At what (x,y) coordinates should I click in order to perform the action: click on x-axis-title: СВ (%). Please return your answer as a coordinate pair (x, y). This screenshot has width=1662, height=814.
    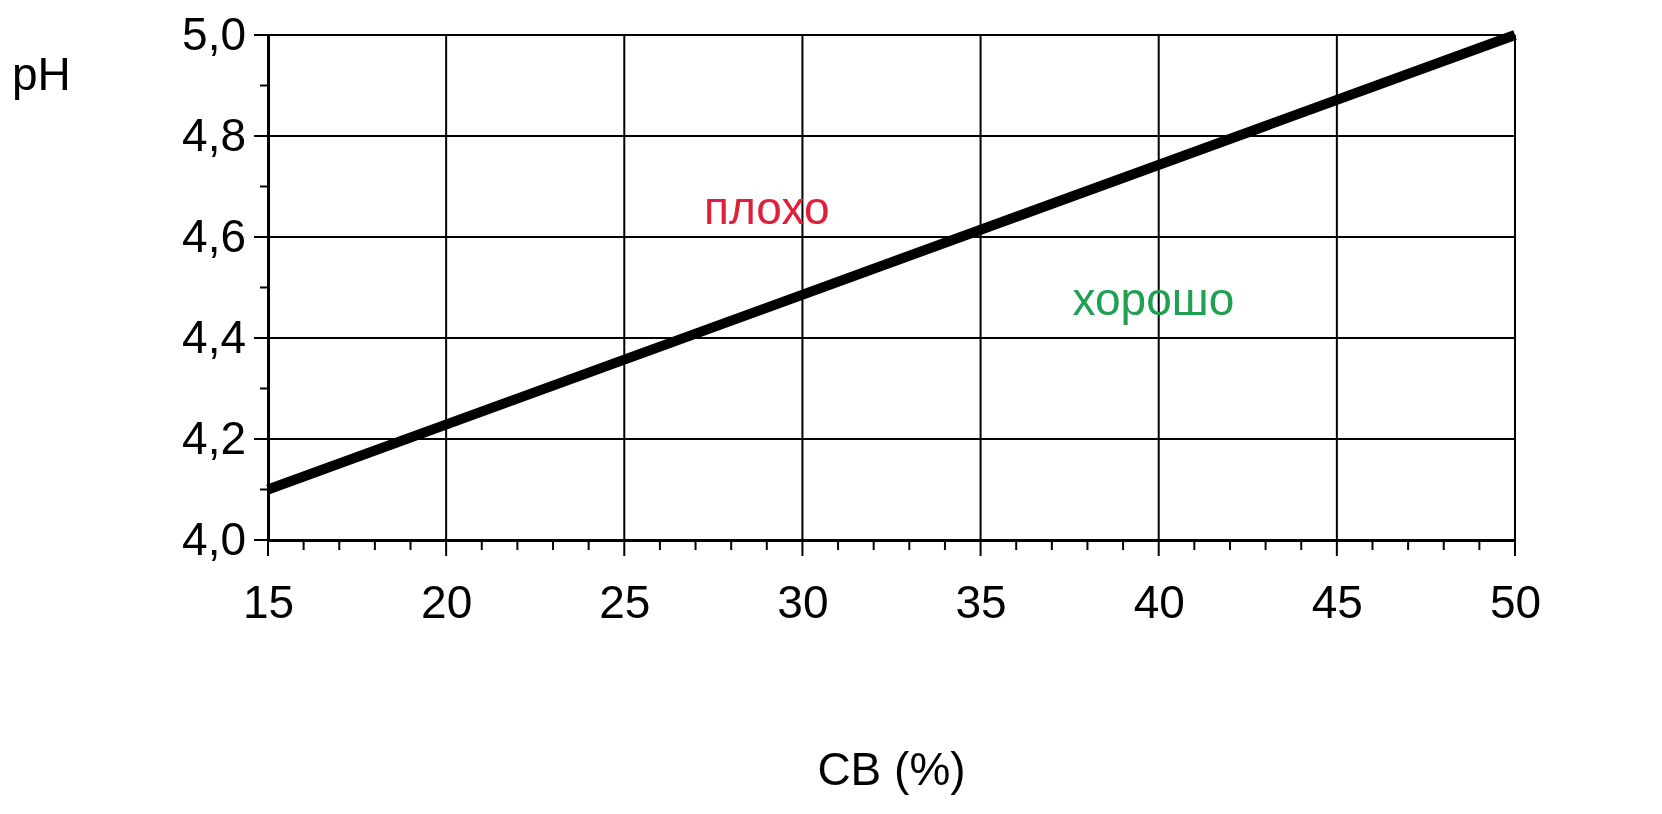
    Looking at the image, I should click on (891, 769).